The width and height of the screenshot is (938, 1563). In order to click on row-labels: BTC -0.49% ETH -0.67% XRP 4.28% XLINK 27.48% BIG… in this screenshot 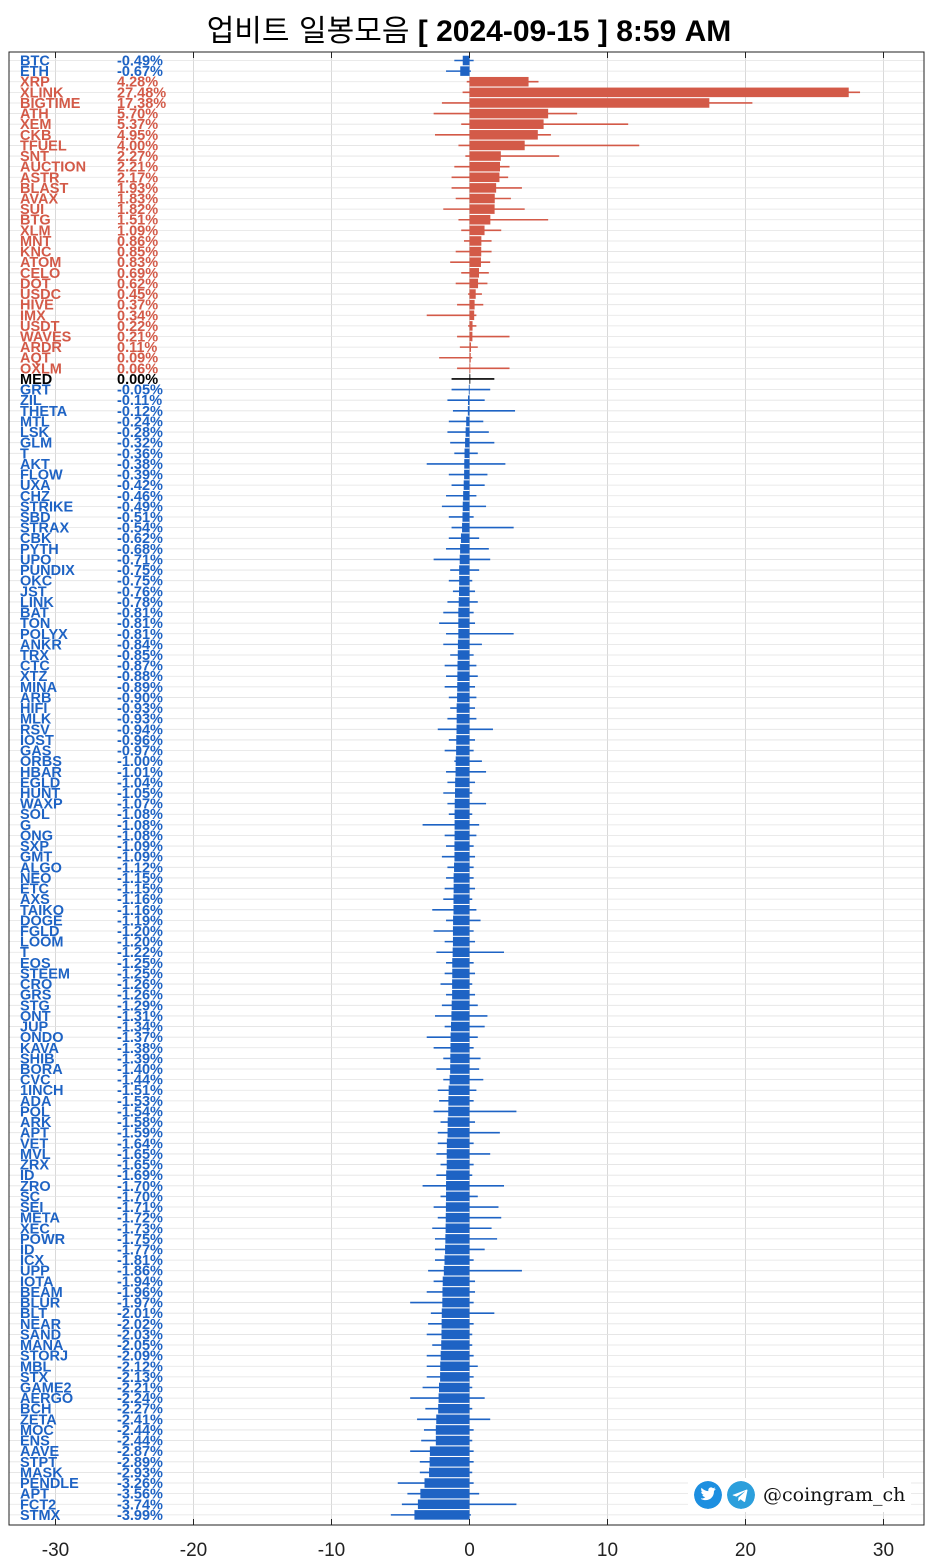, I will do `click(93, 789)`.